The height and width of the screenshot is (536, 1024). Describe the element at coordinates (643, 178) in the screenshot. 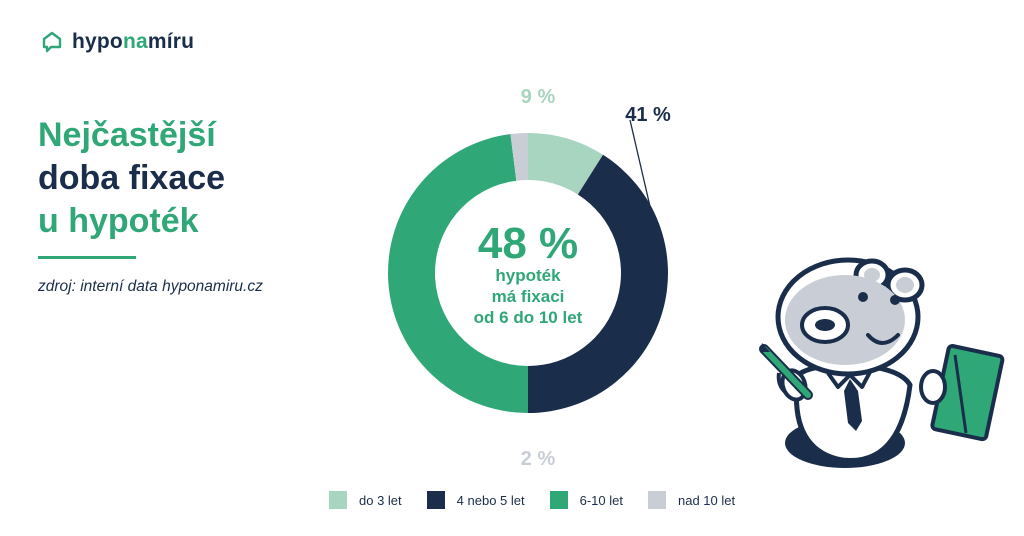

I see `label-leader-line` at that location.